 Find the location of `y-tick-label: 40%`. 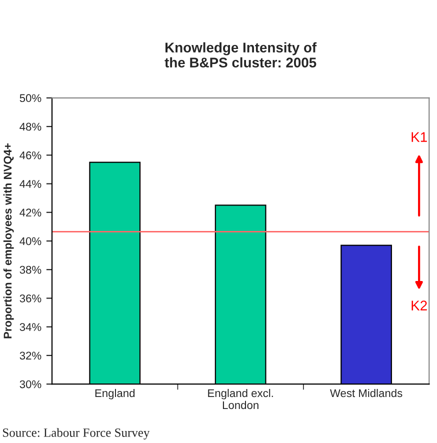

y-tick-label: 40% is located at coordinates (31, 241).